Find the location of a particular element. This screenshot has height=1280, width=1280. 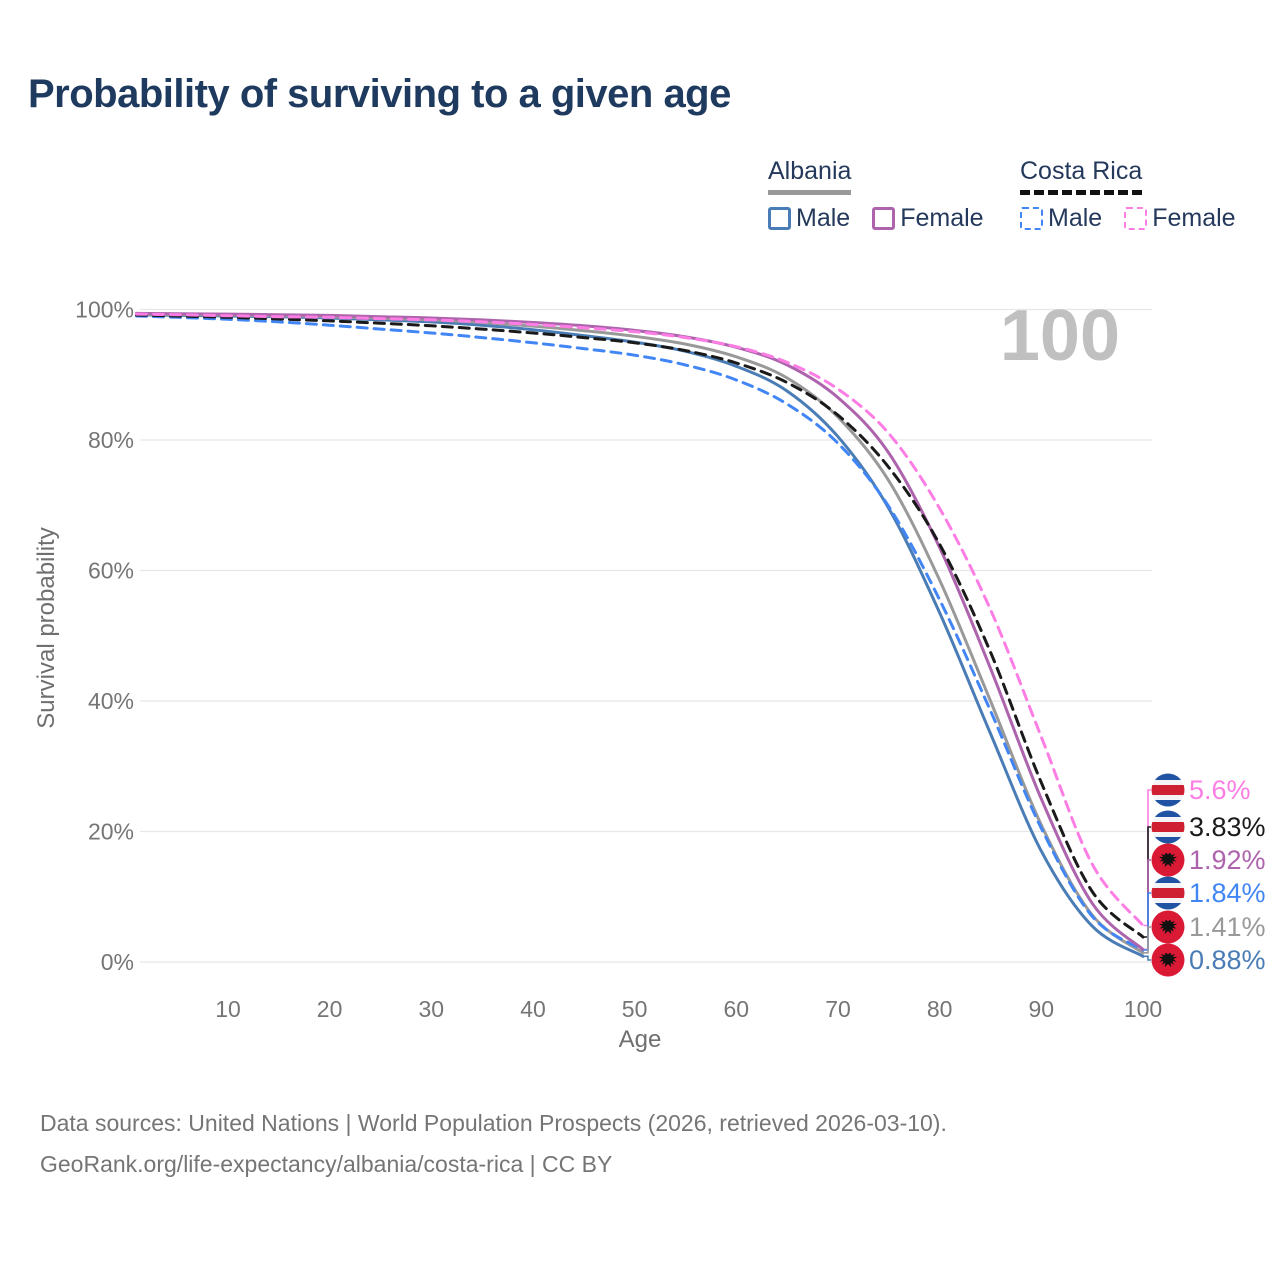

end-value-label-albania-both-sexes: 1.41% is located at coordinates (1227, 927).